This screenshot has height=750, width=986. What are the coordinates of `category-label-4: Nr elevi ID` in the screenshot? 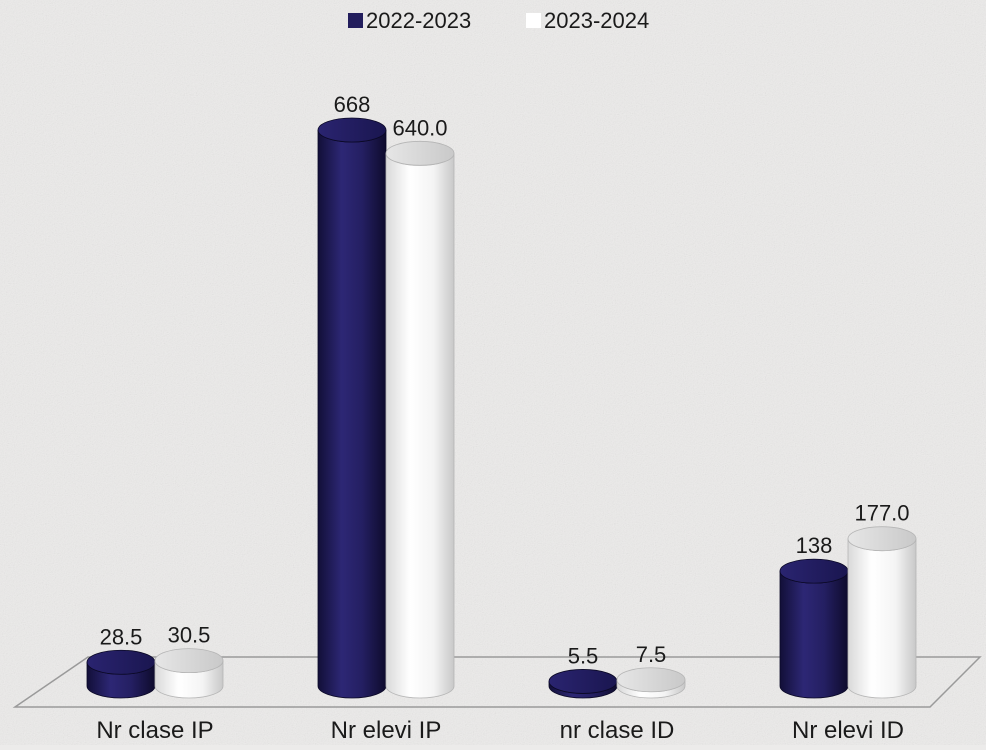 It's located at (848, 730).